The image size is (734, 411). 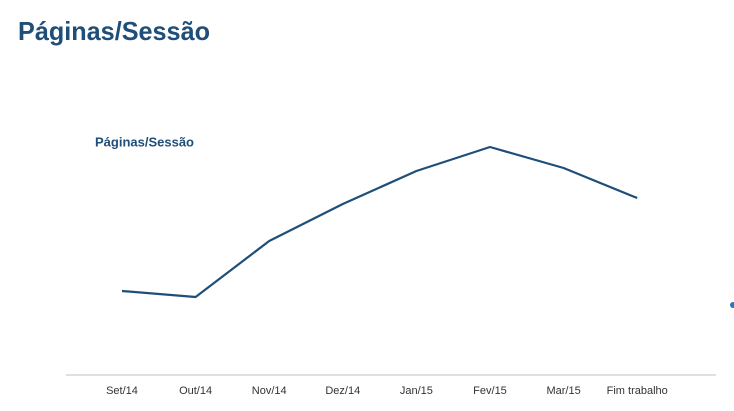 I want to click on page-title: Páginas/Sessão, so click(x=114, y=31).